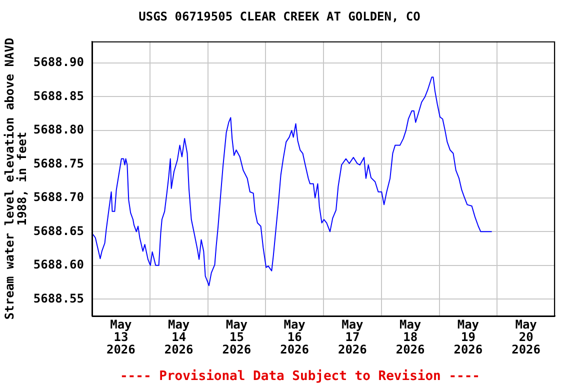 Image resolution: width=576 pixels, height=384 pixels. What do you see at coordinates (58, 298) in the screenshot?
I see `y-tick-label: 5688.55` at bounding box center [58, 298].